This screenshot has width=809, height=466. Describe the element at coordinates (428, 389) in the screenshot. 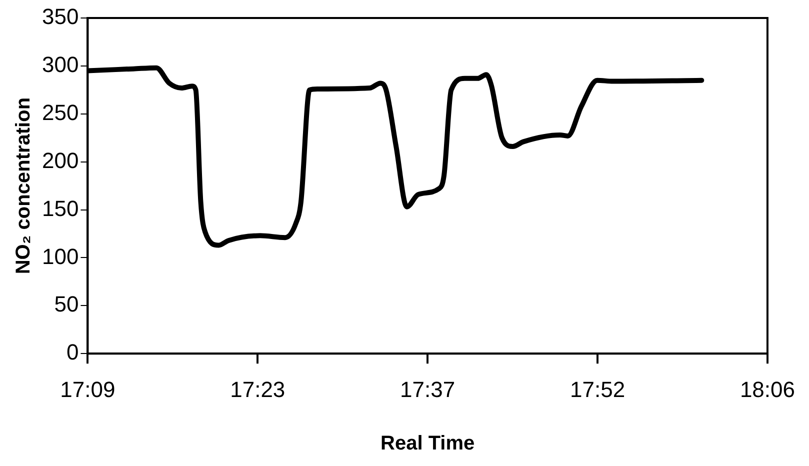

I see `x-tick-label: 17:37` at that location.